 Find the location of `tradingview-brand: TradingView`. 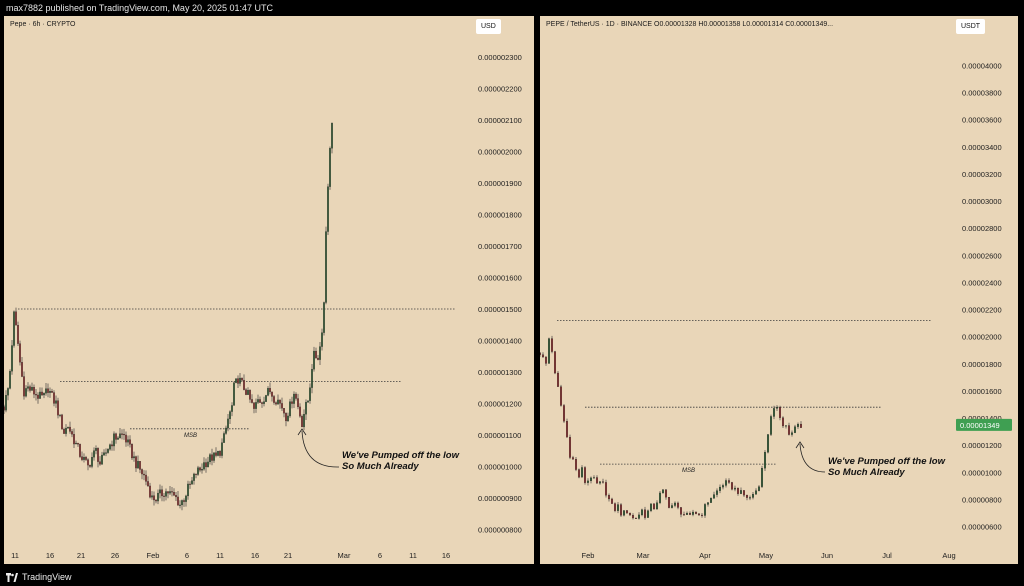

tradingview-brand: TradingView is located at coordinates (47, 577).